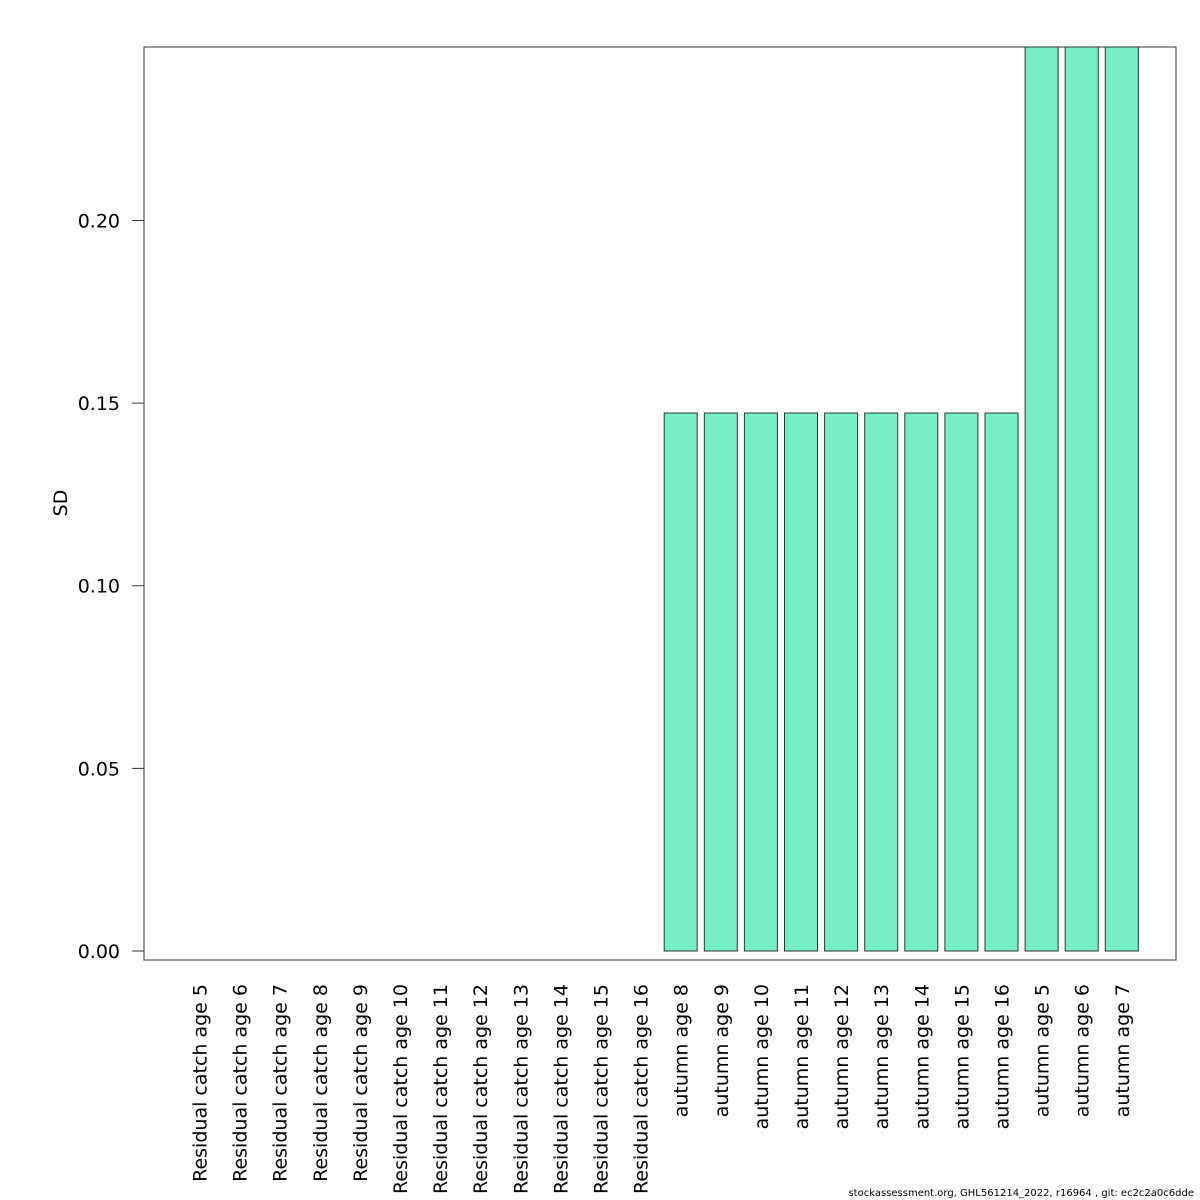  What do you see at coordinates (441, 1089) in the screenshot?
I see `x-tick-label: Residual catch age 11` at bounding box center [441, 1089].